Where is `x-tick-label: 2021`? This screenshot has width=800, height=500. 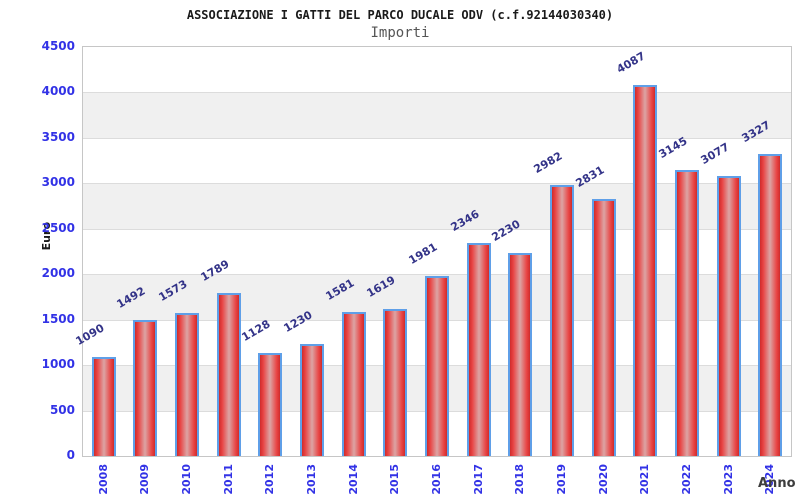 x-tick-label: 2021 is located at coordinates (645, 479).